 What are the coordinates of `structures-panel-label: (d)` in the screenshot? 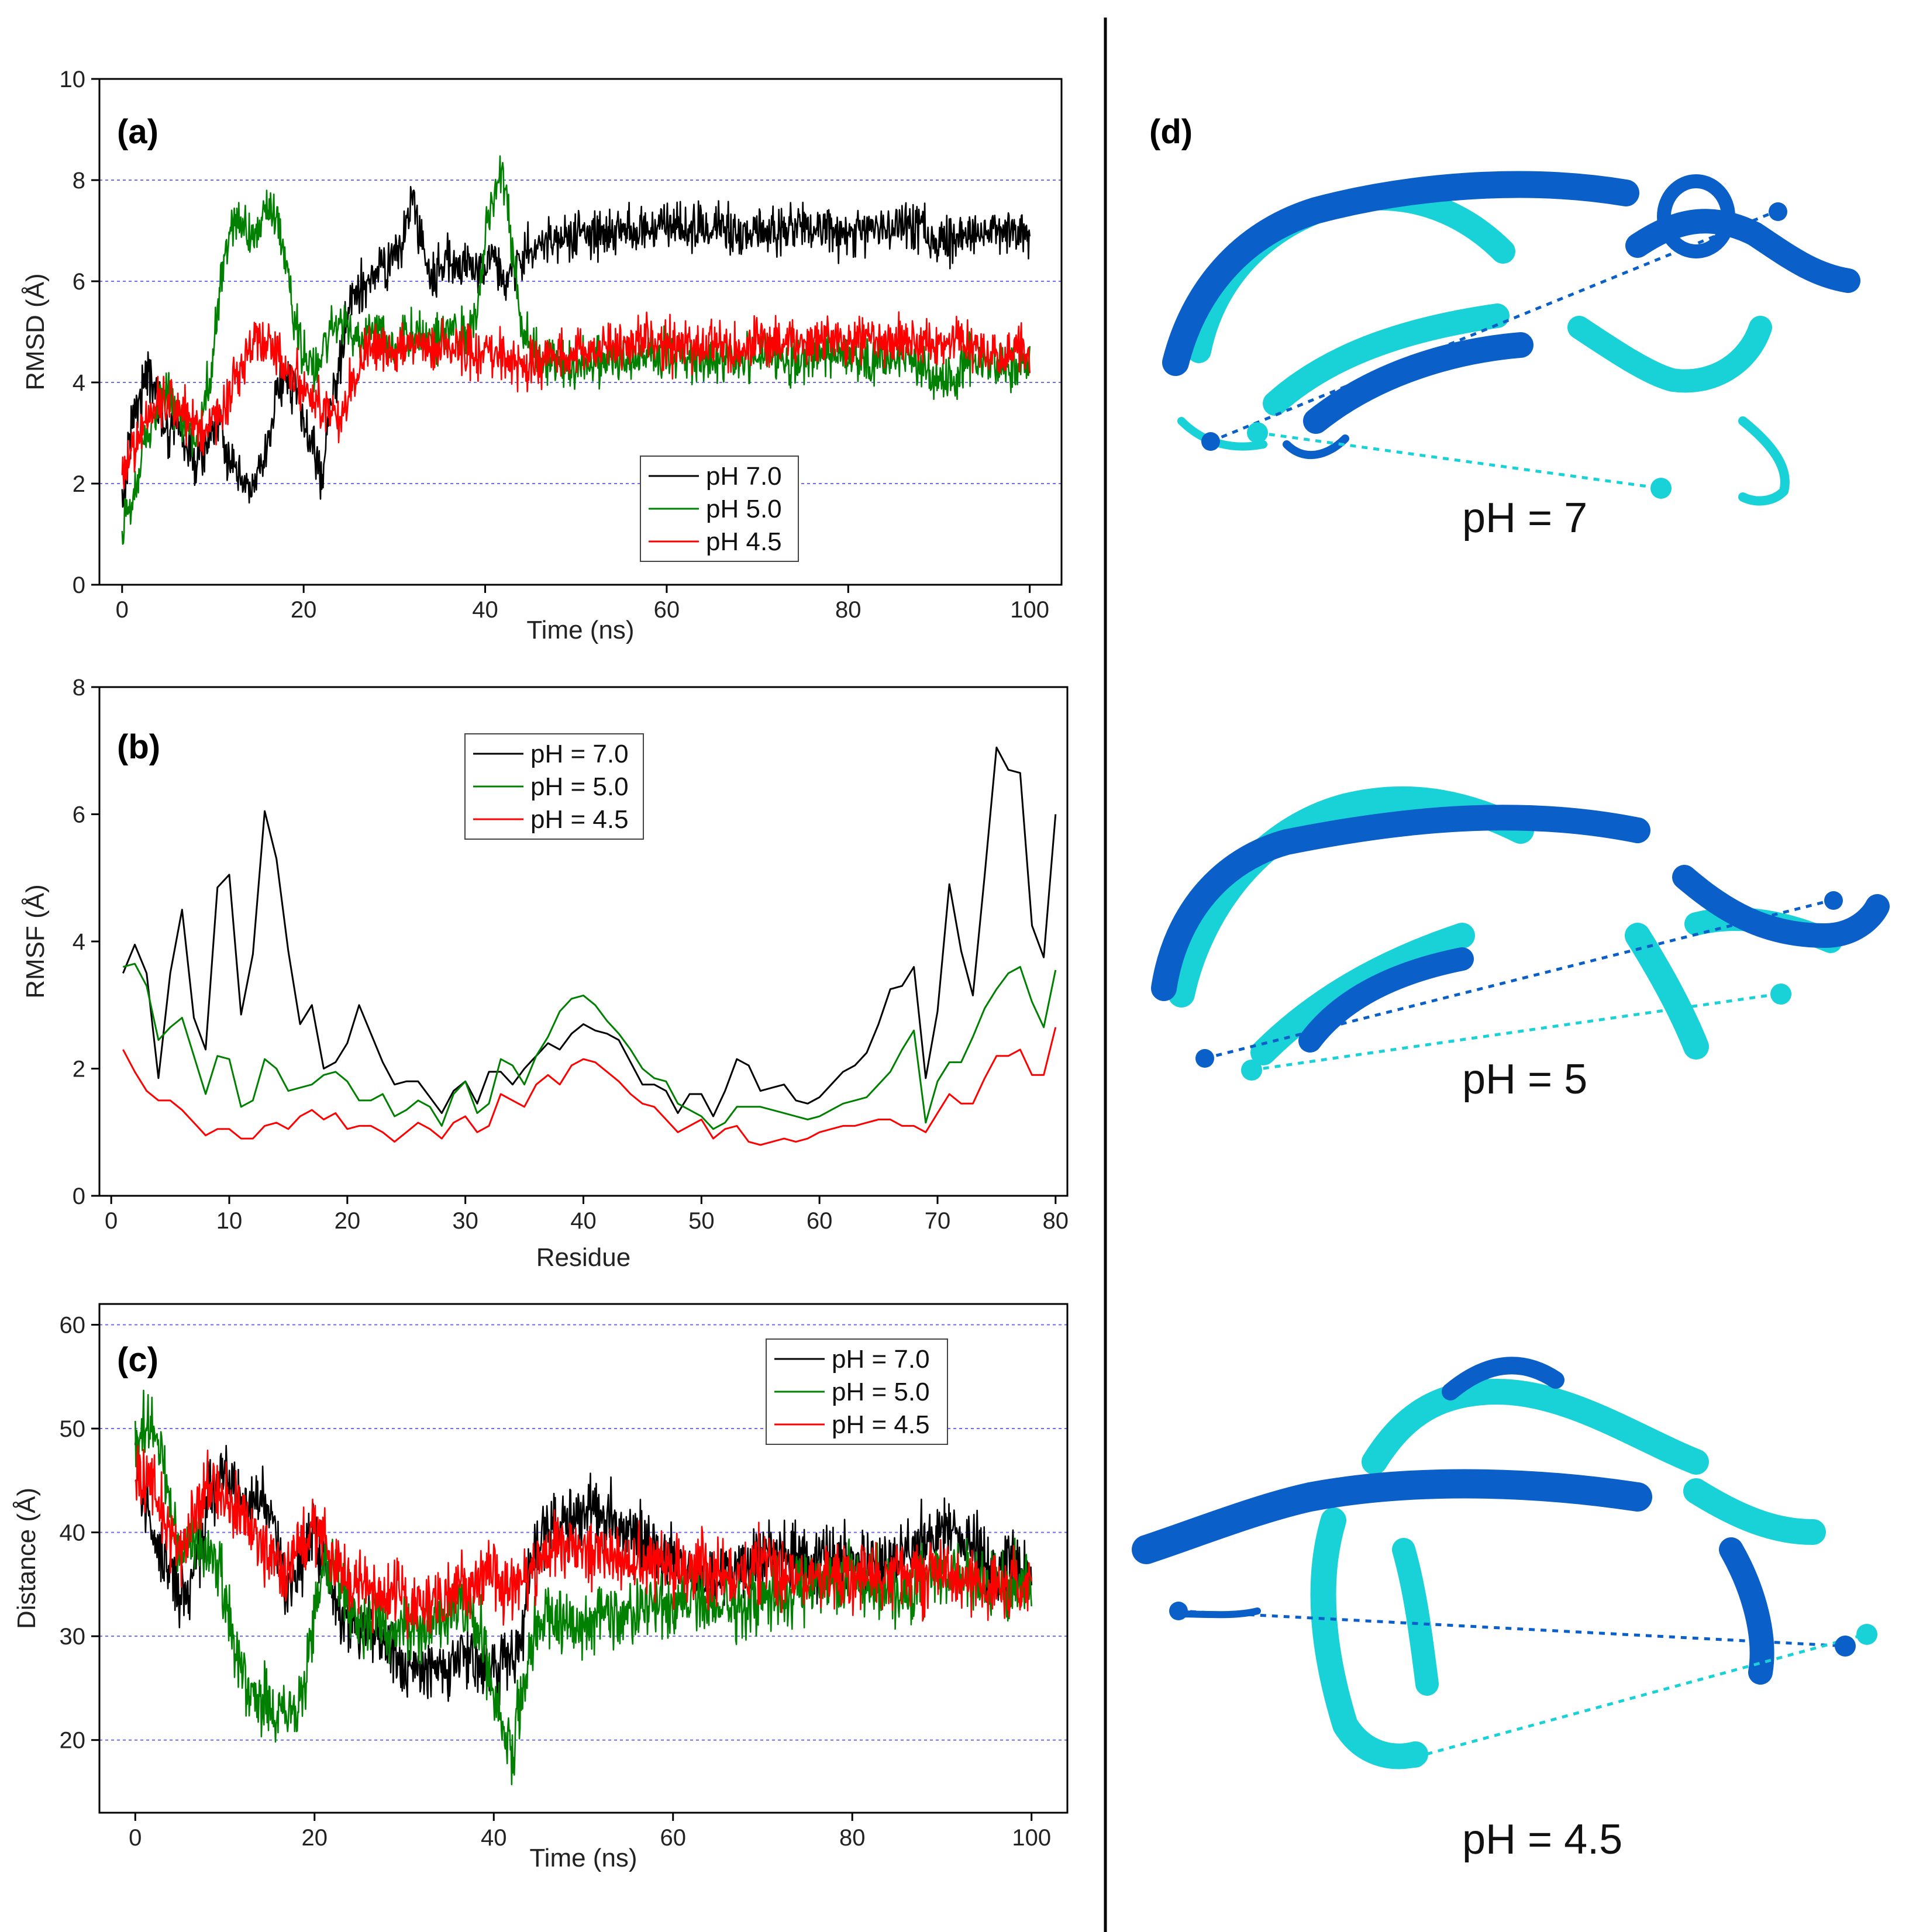 It's located at (1171, 132).